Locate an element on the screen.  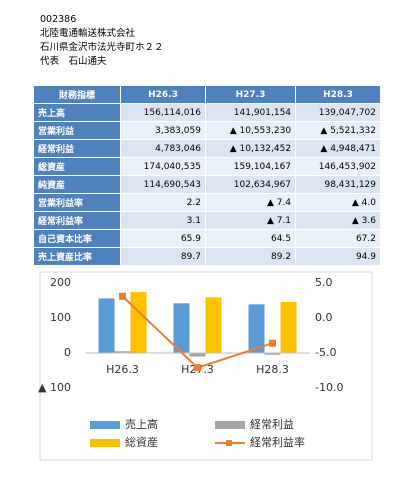
table-row: 自己資本比率 65.9 64.5 67.2 is located at coordinates (207, 238).